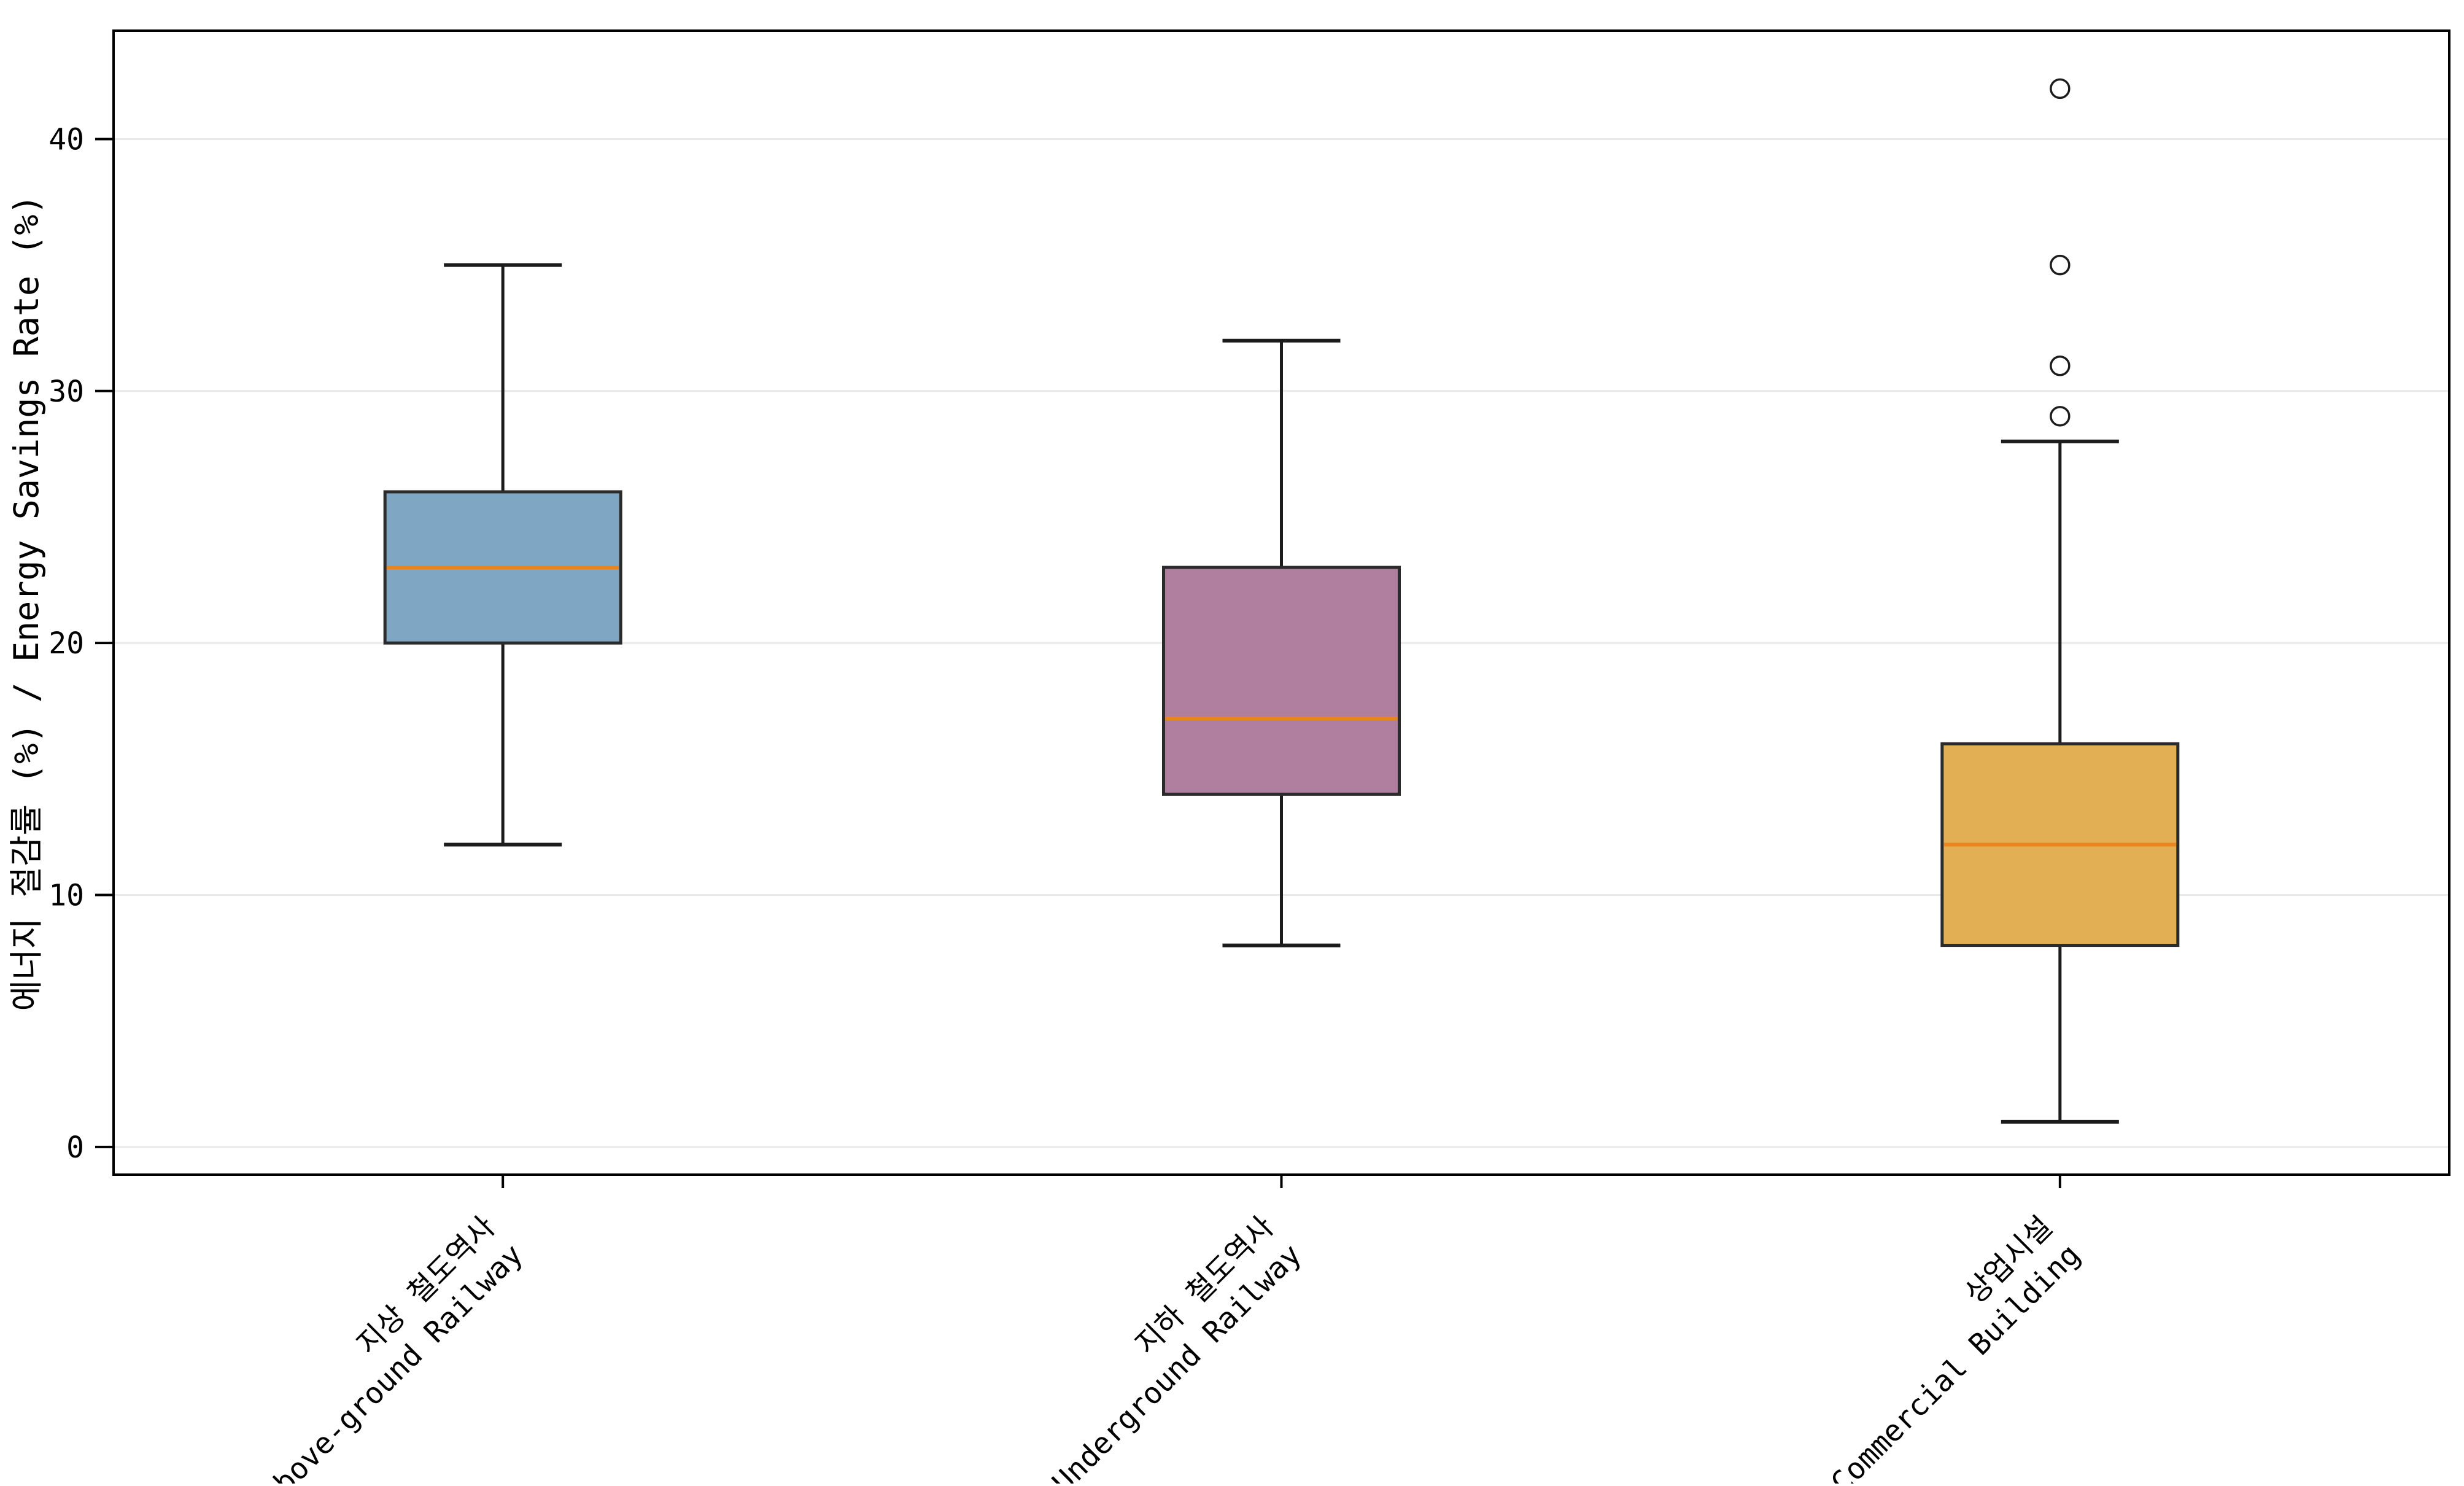  What do you see at coordinates (66, 643) in the screenshot?
I see `y-tick-label: 20` at bounding box center [66, 643].